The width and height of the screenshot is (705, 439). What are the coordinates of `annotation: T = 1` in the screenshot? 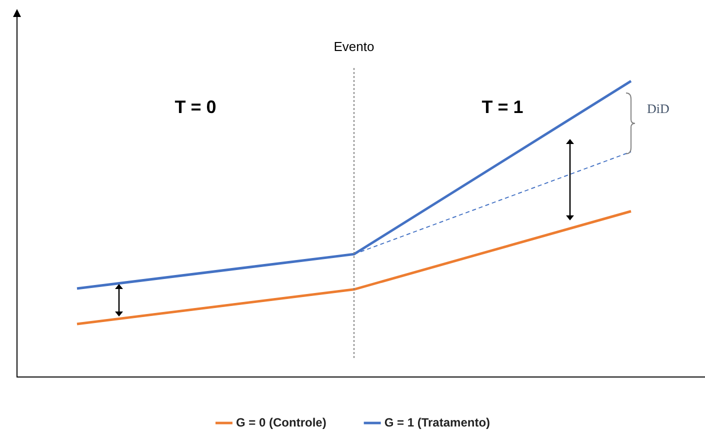 It's located at (503, 106).